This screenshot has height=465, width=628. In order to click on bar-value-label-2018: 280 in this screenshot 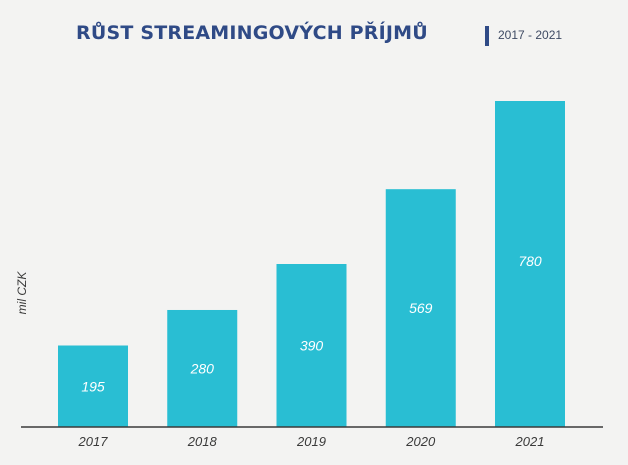, I will do `click(202, 368)`.